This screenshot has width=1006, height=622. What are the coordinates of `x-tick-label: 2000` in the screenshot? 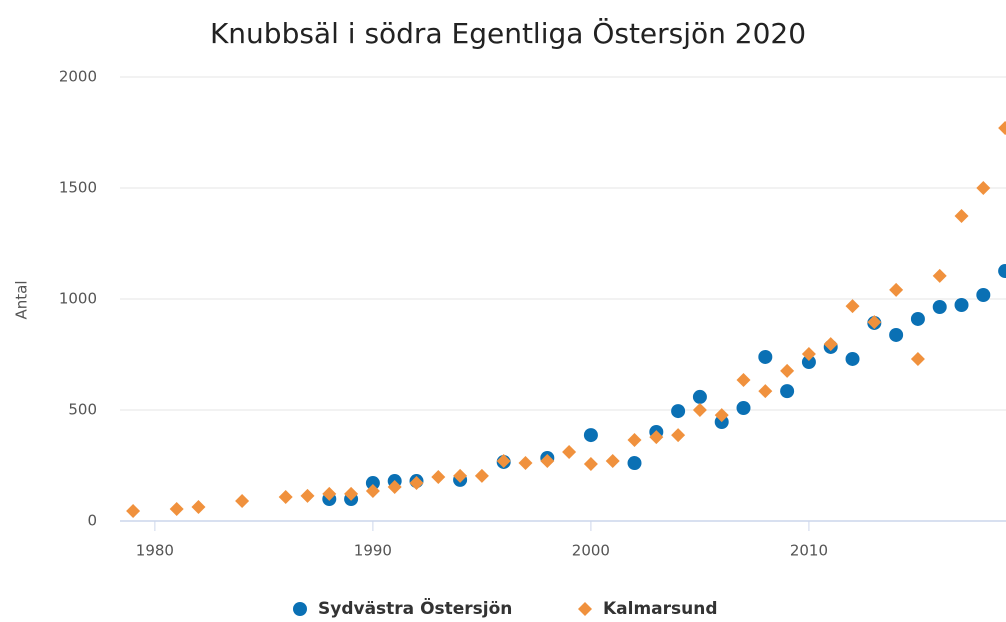 It's located at (591, 551).